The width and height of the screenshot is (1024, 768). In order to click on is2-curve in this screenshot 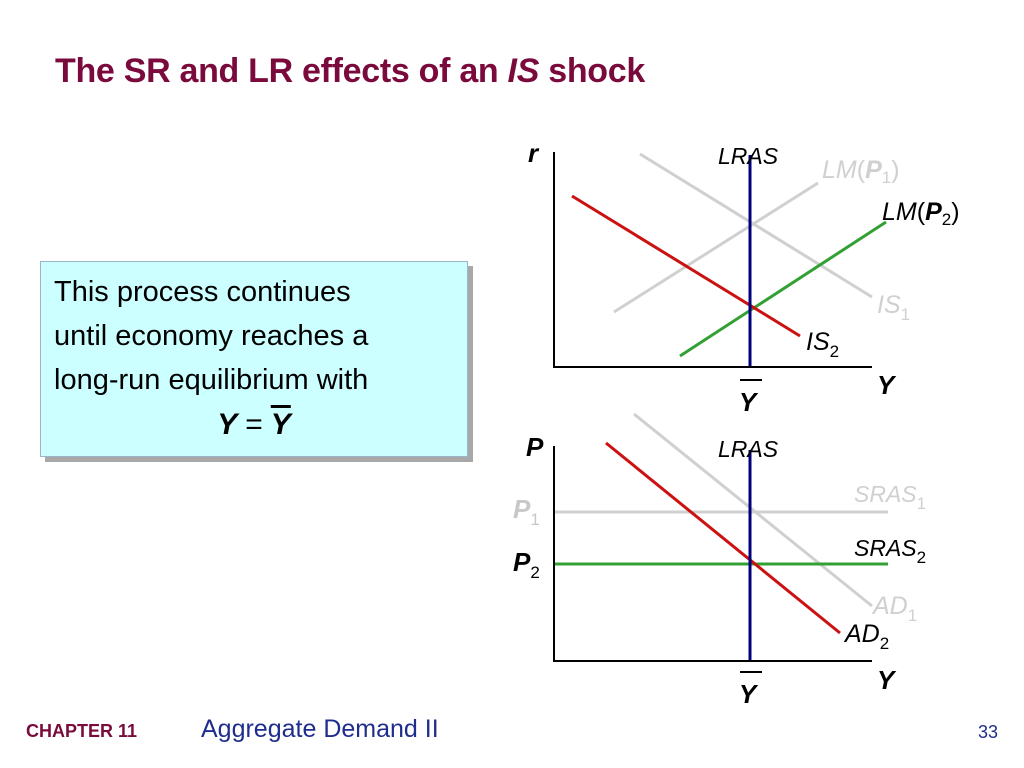, I will do `click(686, 266)`.